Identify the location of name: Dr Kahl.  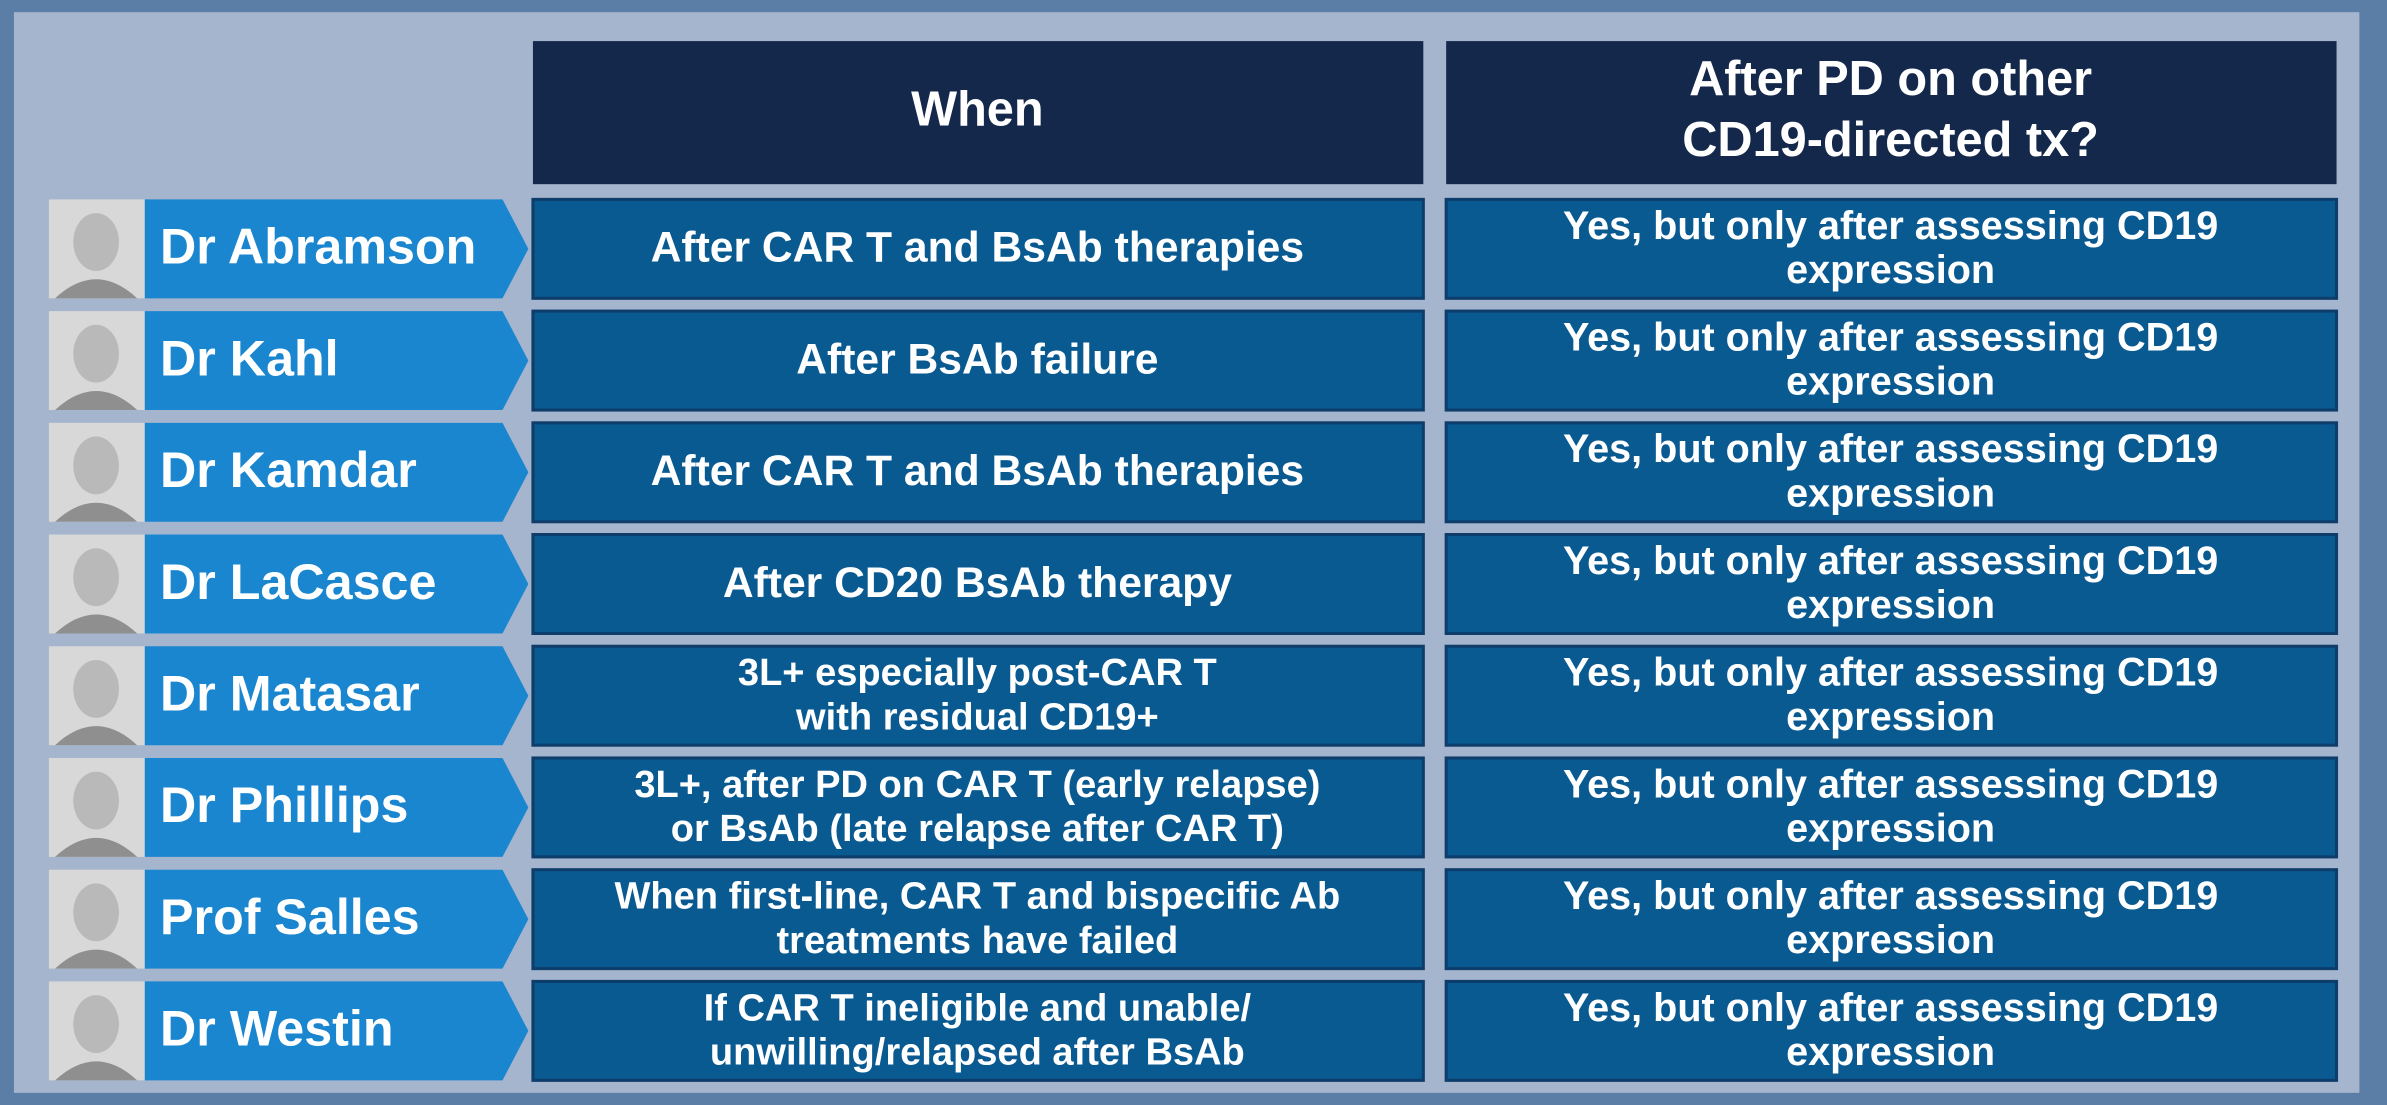
(249, 358).